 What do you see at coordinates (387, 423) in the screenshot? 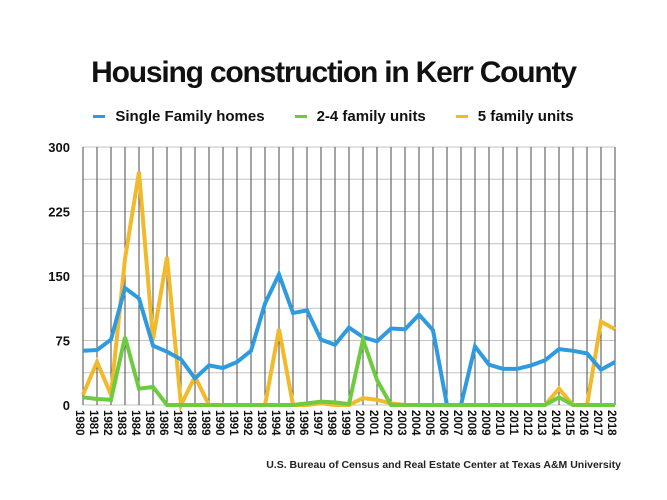
I see `x-tick-label: 2002` at bounding box center [387, 423].